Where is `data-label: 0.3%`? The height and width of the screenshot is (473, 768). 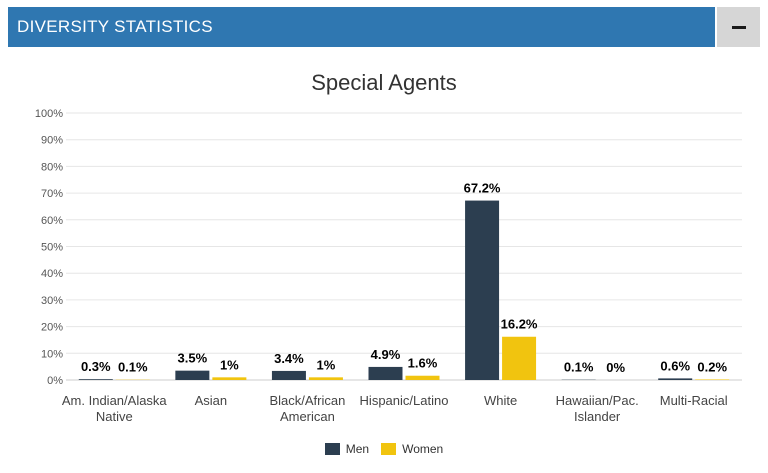
data-label: 0.3% is located at coordinates (96, 366).